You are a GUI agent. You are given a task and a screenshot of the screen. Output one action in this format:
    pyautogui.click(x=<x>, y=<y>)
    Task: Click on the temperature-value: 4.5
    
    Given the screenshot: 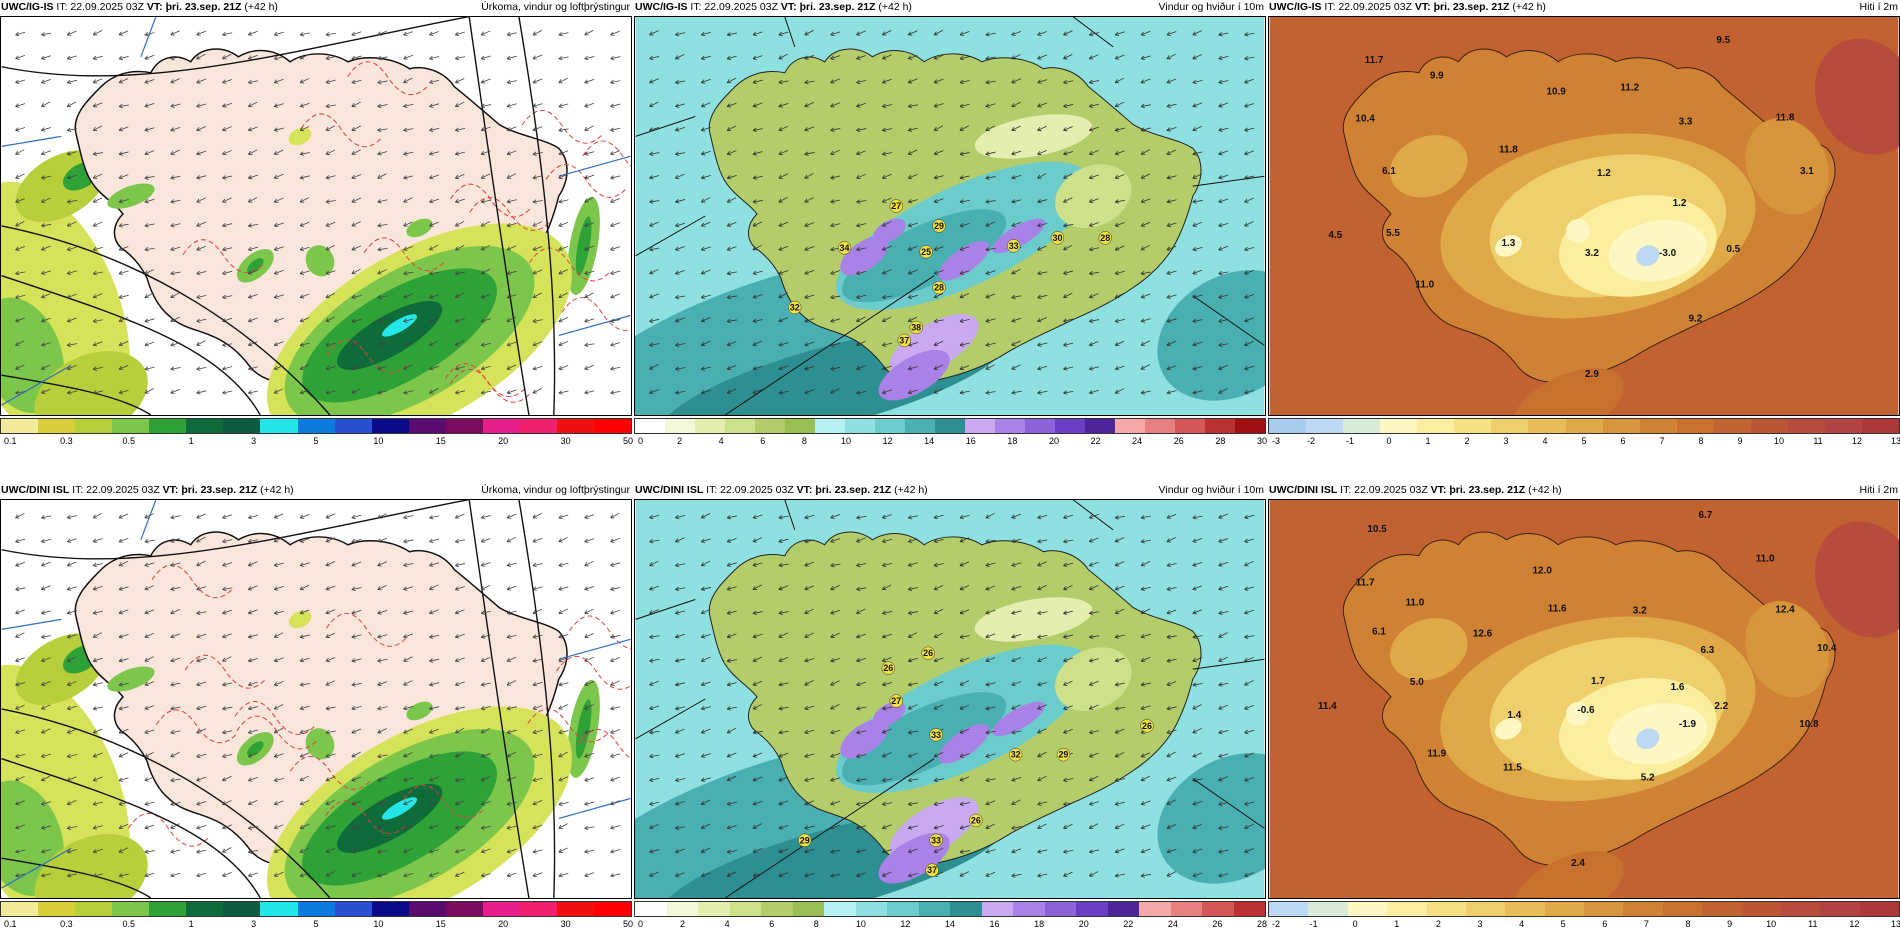 What is the action you would take?
    pyautogui.click(x=1335, y=235)
    